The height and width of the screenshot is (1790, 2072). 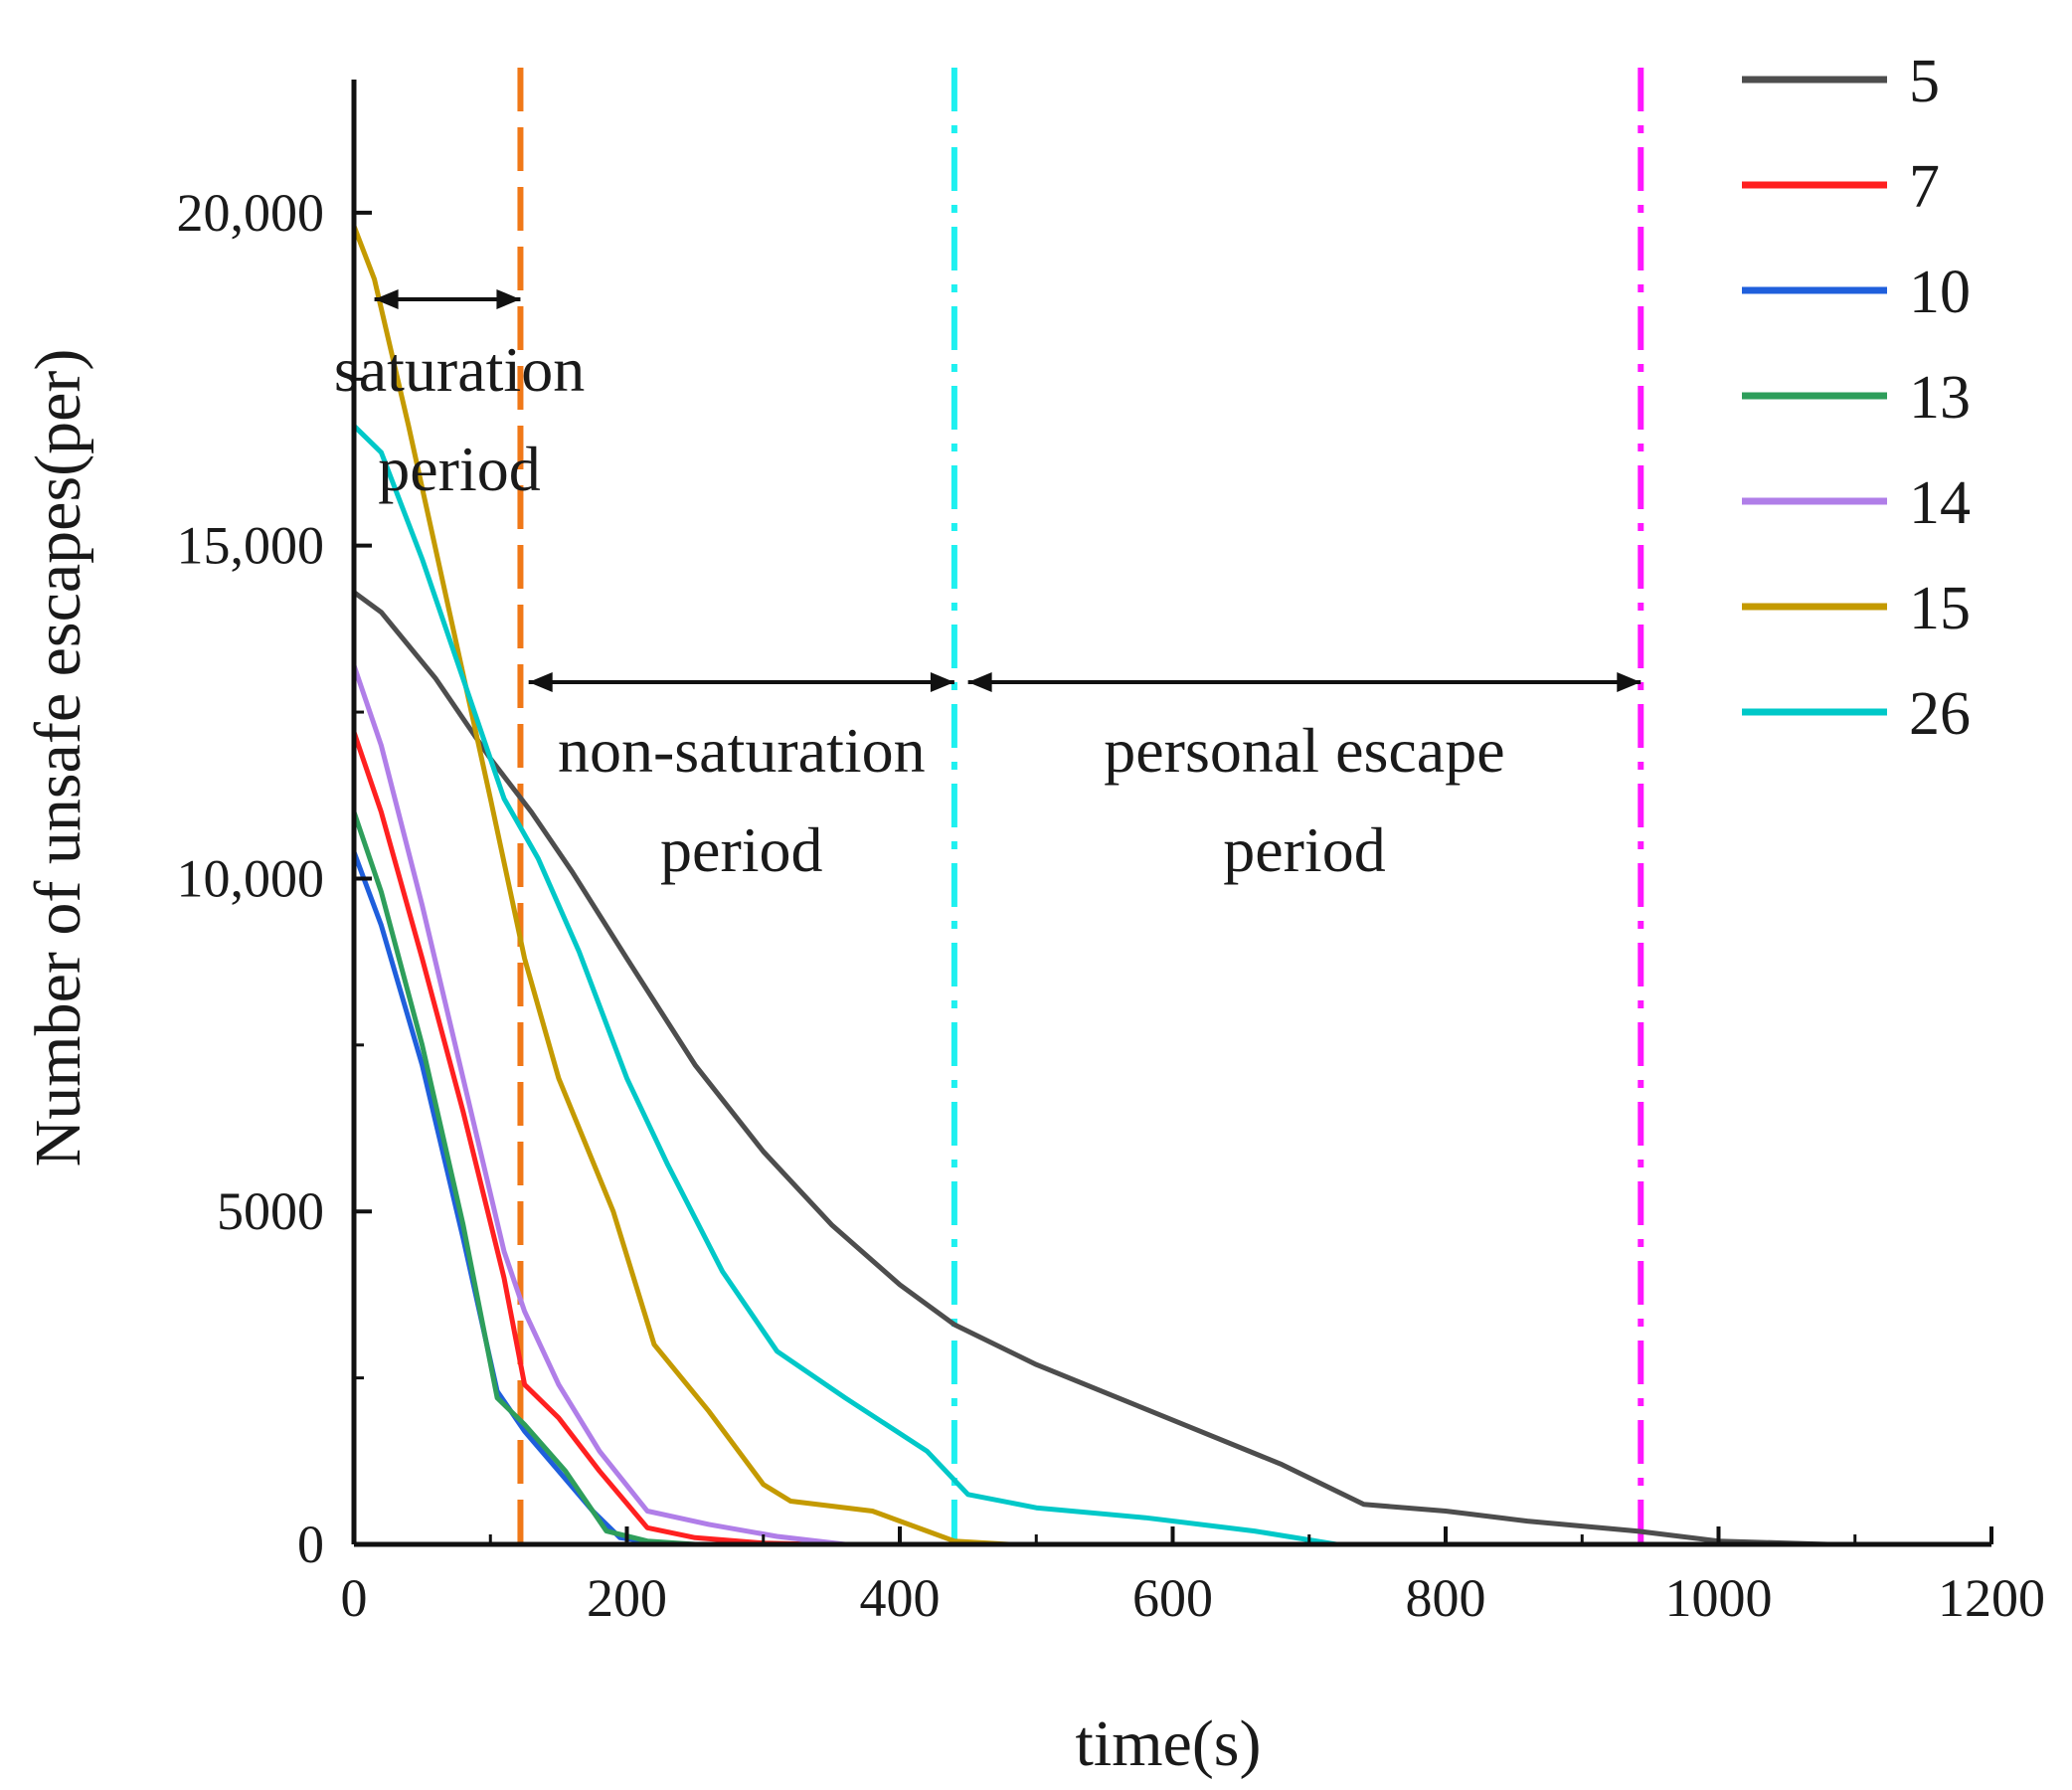 I want to click on x-axis-title: time(s), so click(x=1169, y=1744).